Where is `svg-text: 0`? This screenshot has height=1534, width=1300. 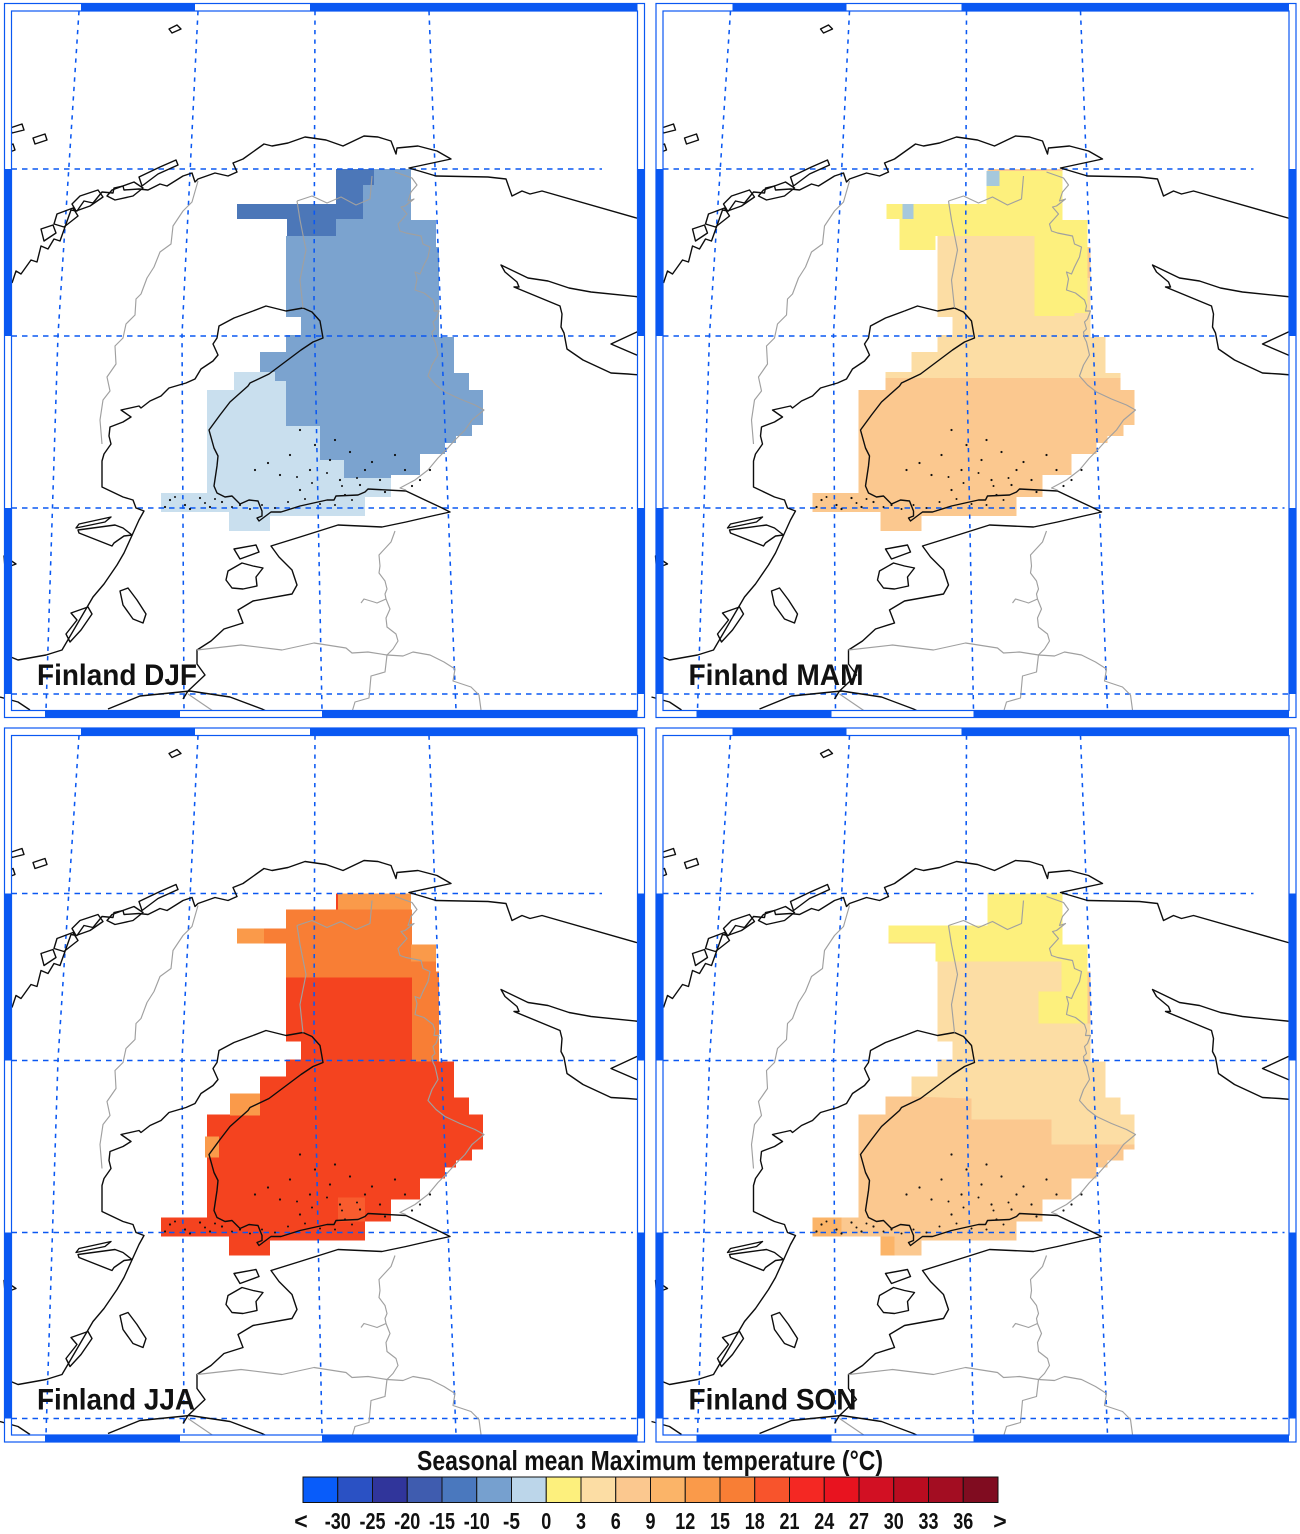
svg-text: 0 is located at coordinates (546, 1521).